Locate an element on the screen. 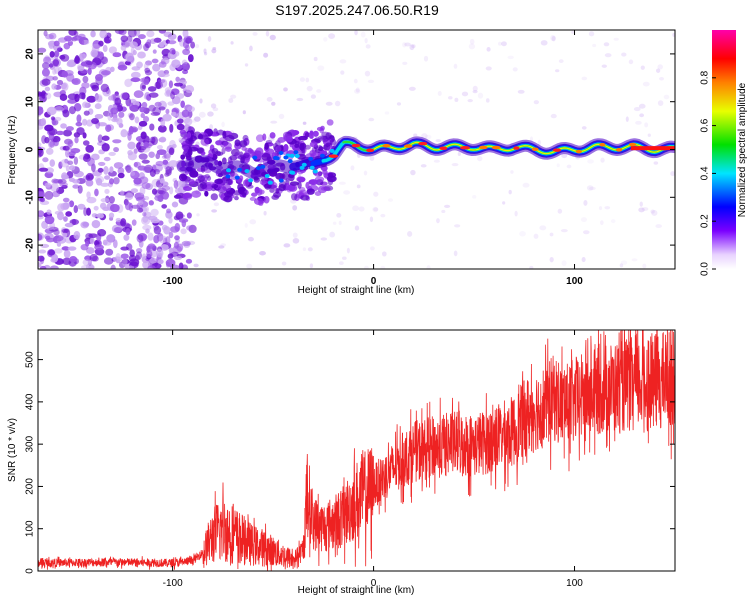 This screenshot has width=750, height=600. y-tick-label: -20 is located at coordinates (30, 244).